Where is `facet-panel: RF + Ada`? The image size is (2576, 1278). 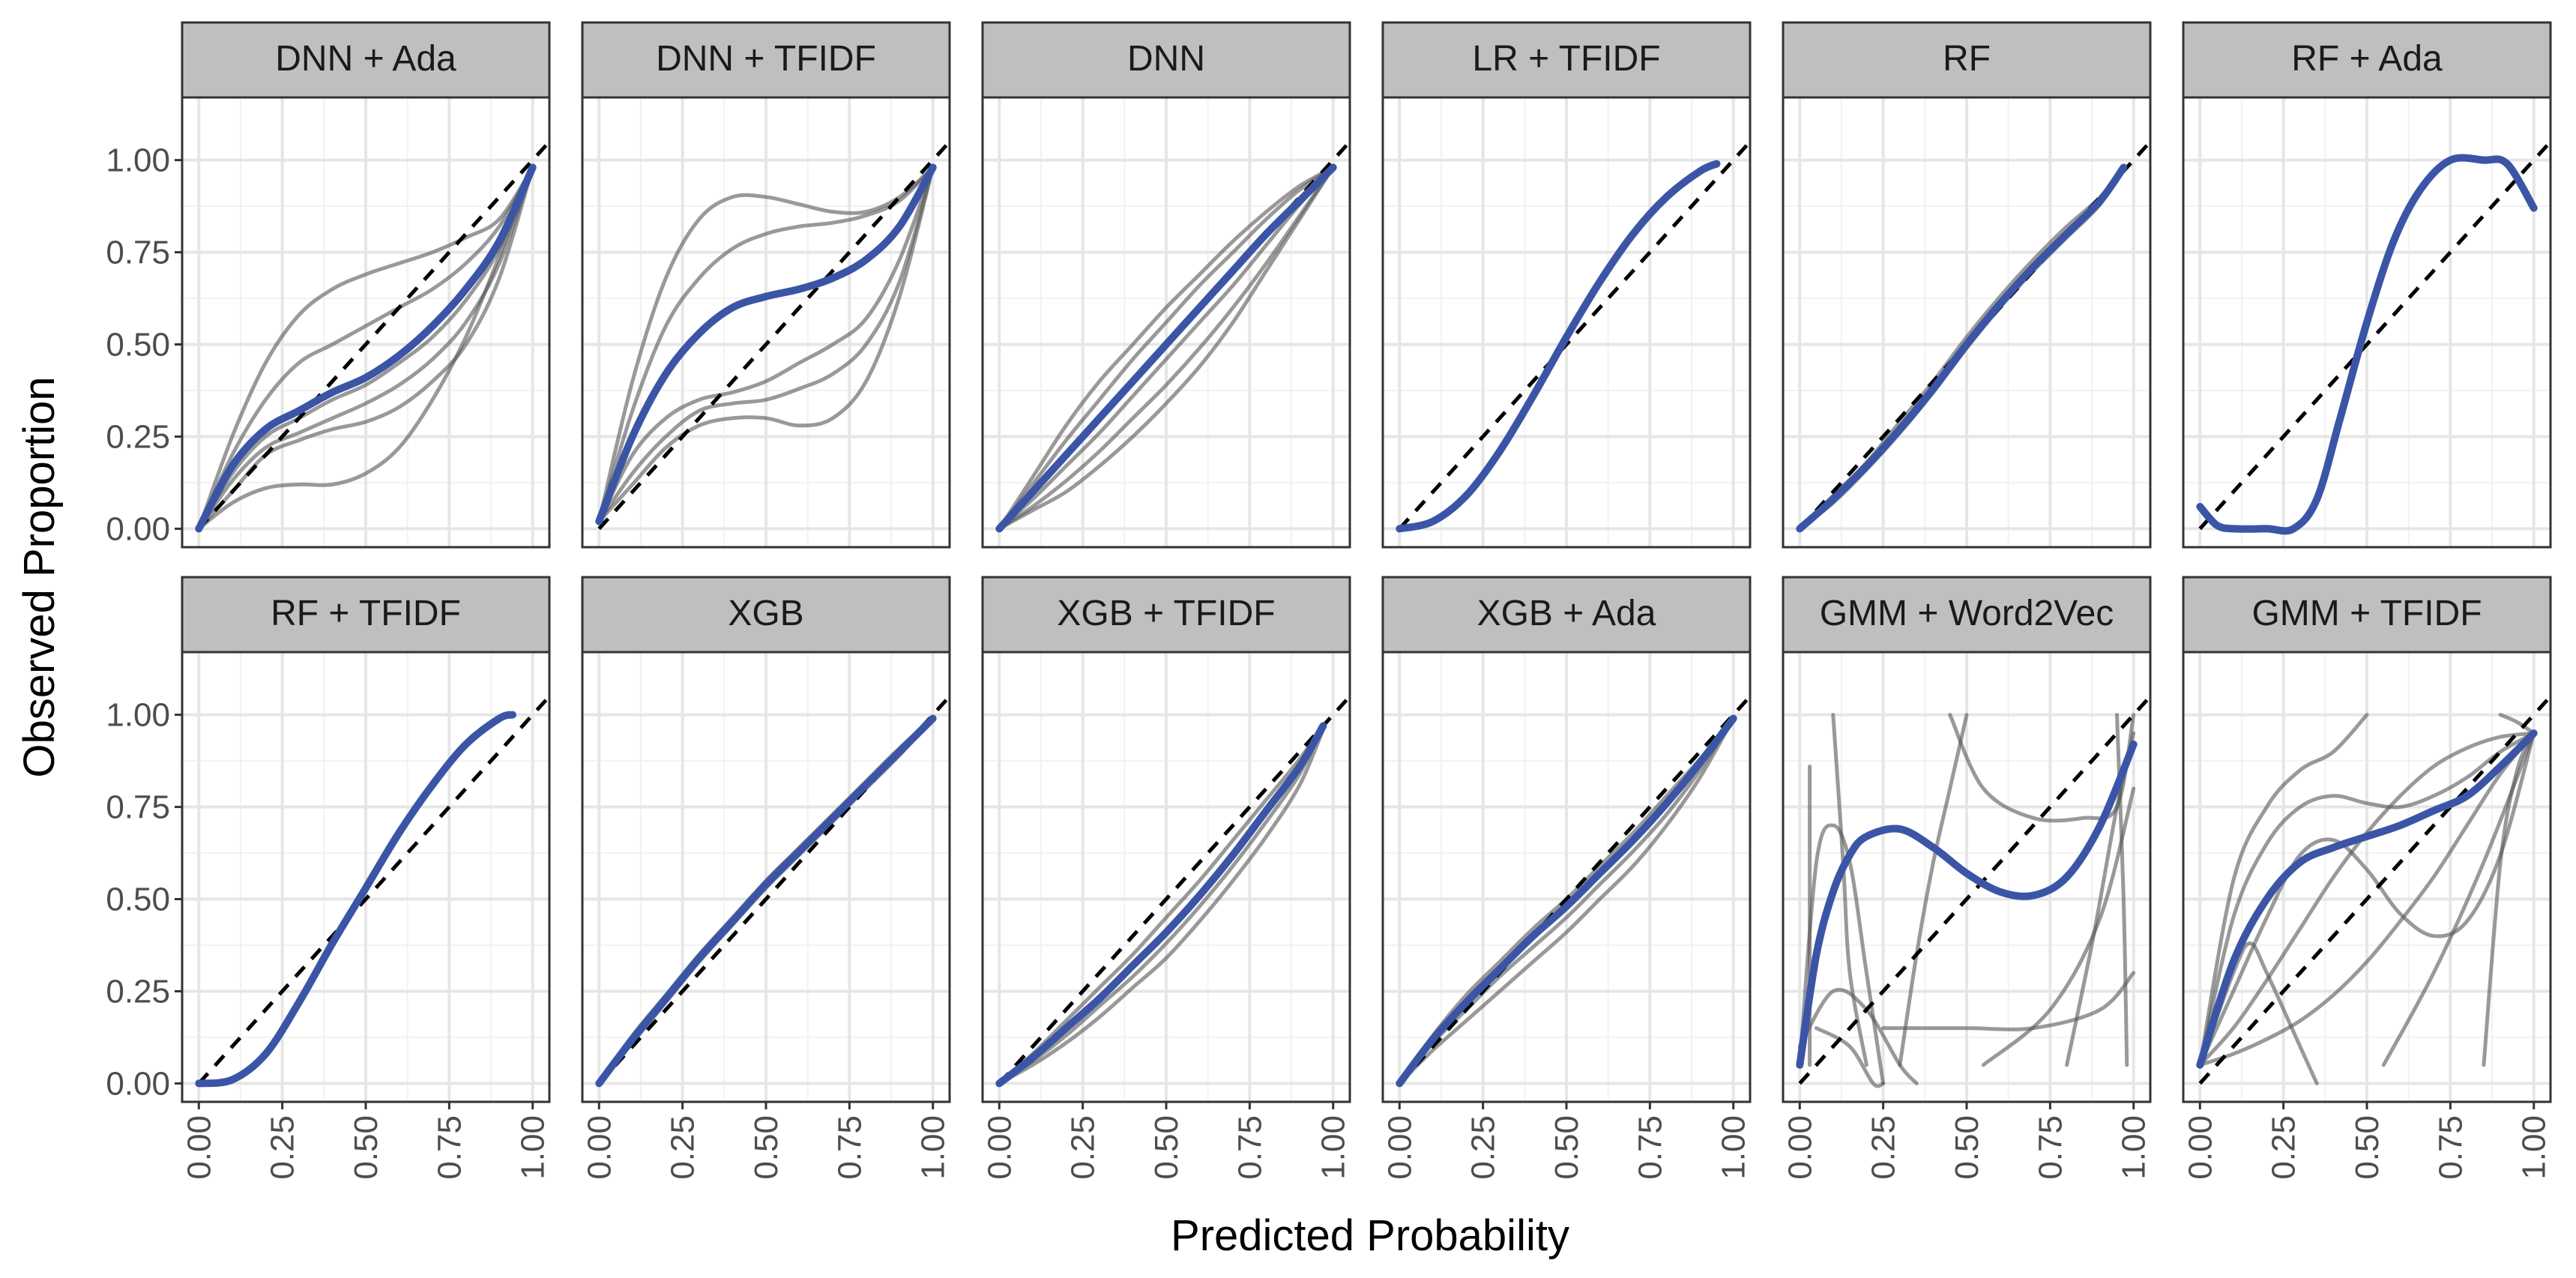 facet-panel: RF + Ada is located at coordinates (2367, 285).